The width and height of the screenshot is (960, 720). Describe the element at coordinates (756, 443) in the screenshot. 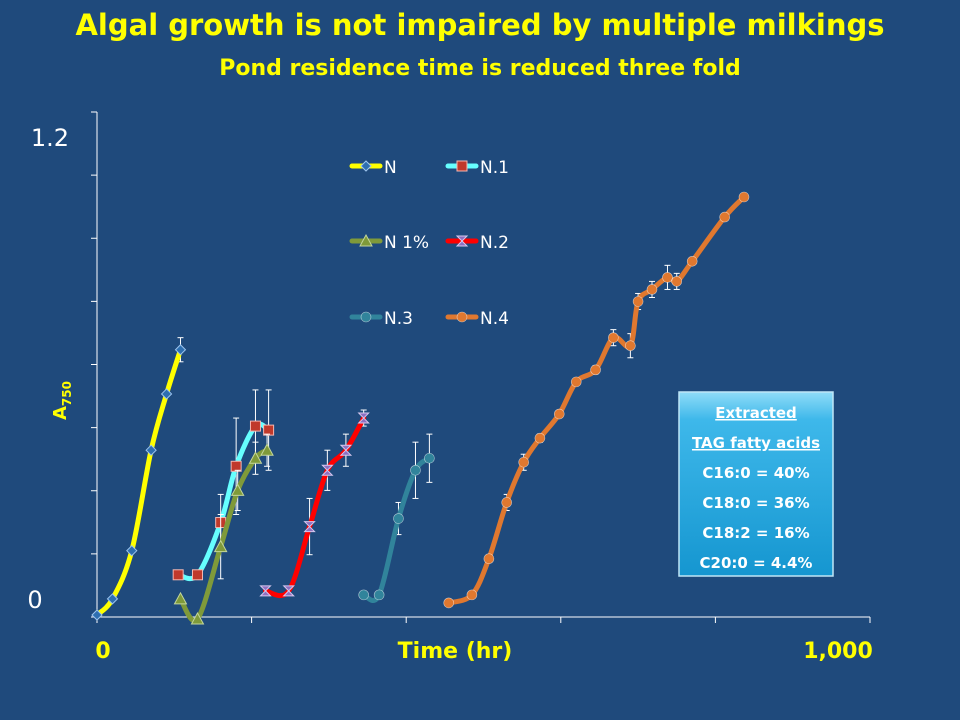

I see `textbox-line: TAG fatty acids` at that location.